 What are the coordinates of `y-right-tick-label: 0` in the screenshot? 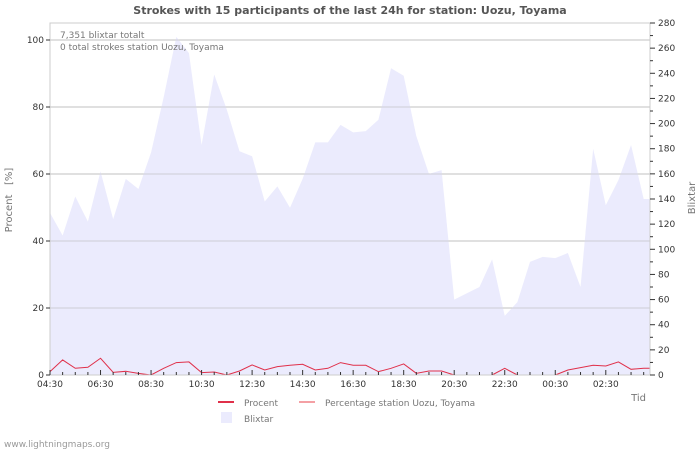 It's located at (661, 376).